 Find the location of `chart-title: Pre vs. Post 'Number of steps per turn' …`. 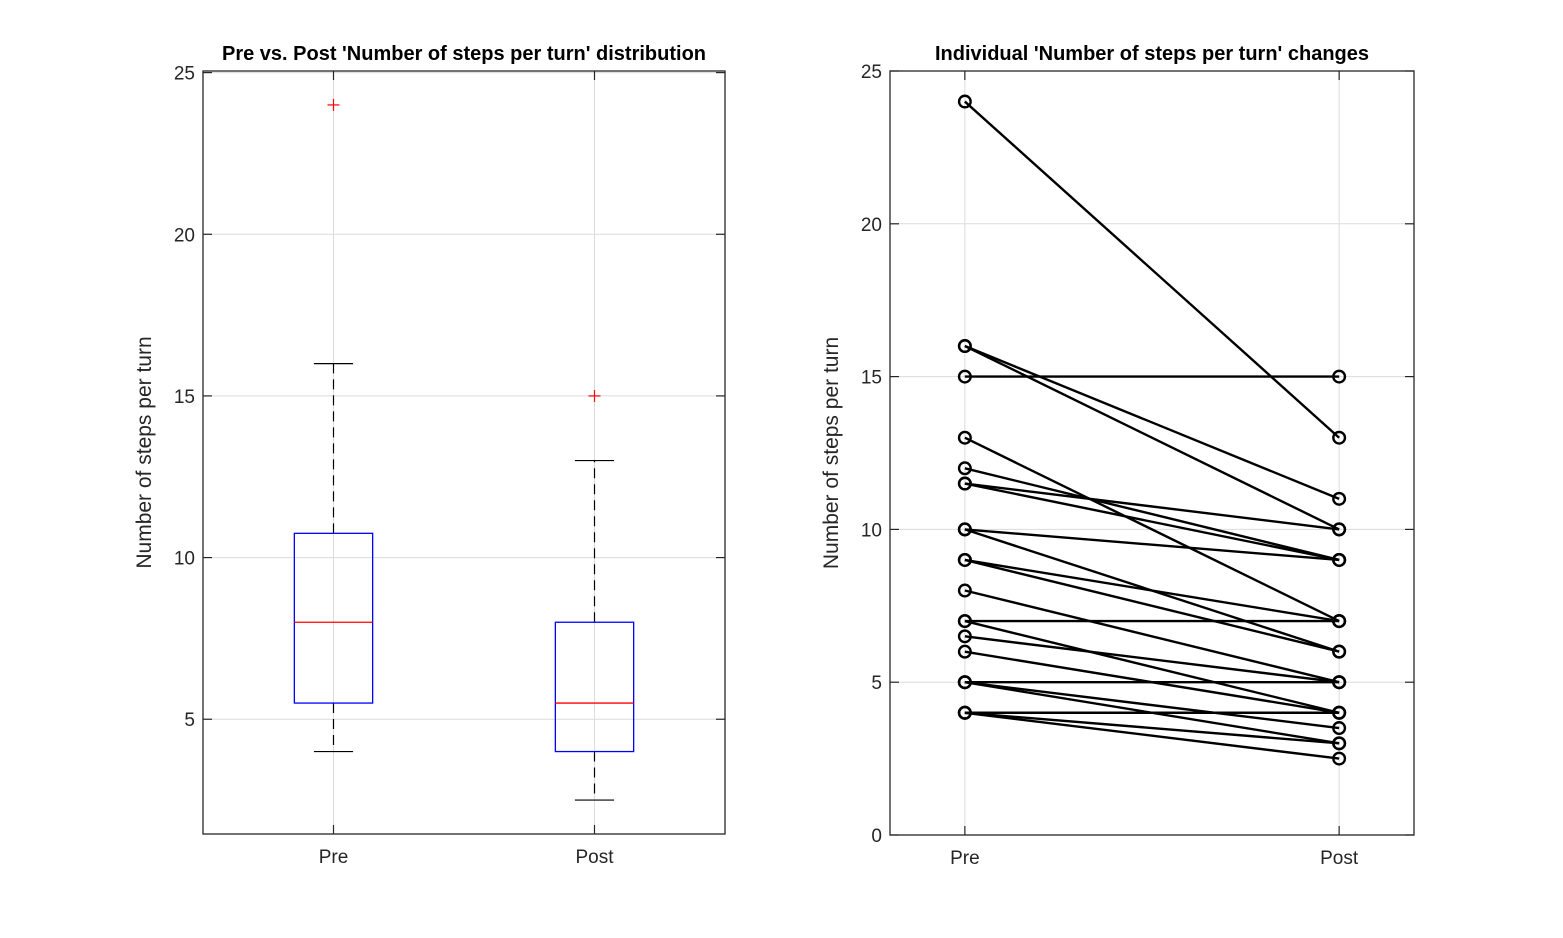

chart-title: Pre vs. Post 'Number of steps per turn' … is located at coordinates (464, 54).